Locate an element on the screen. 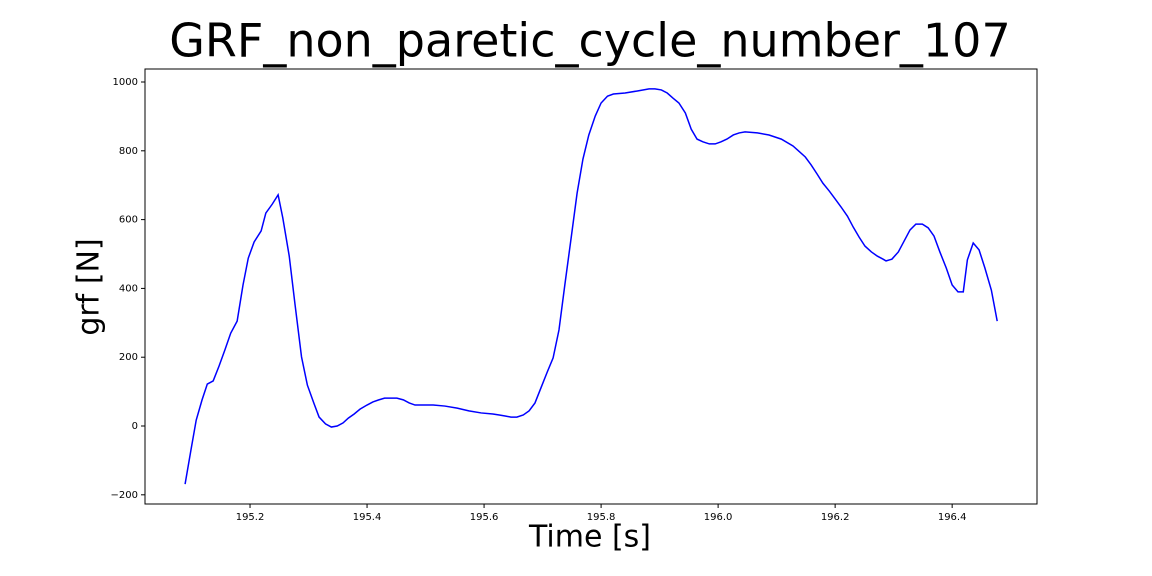 This screenshot has height=576, width=1152. x-tick-label: 195.8 is located at coordinates (601, 517).